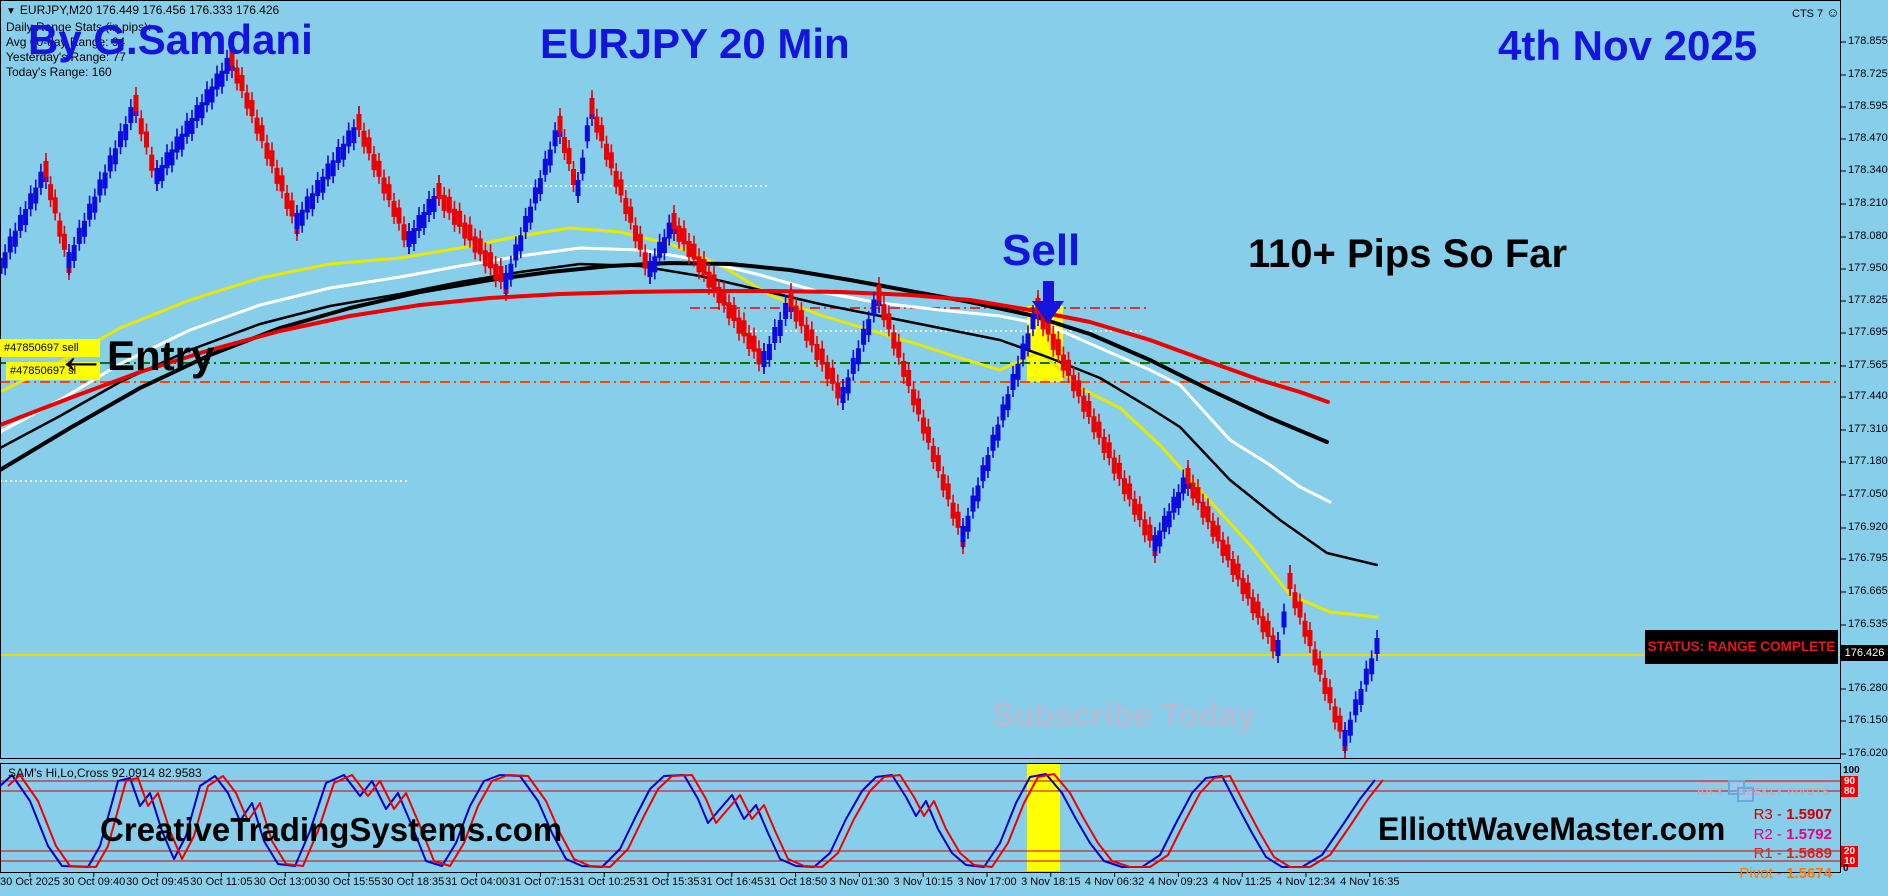  What do you see at coordinates (413, 882) in the screenshot?
I see `time-axis-label: 30 Oct 18:35` at bounding box center [413, 882].